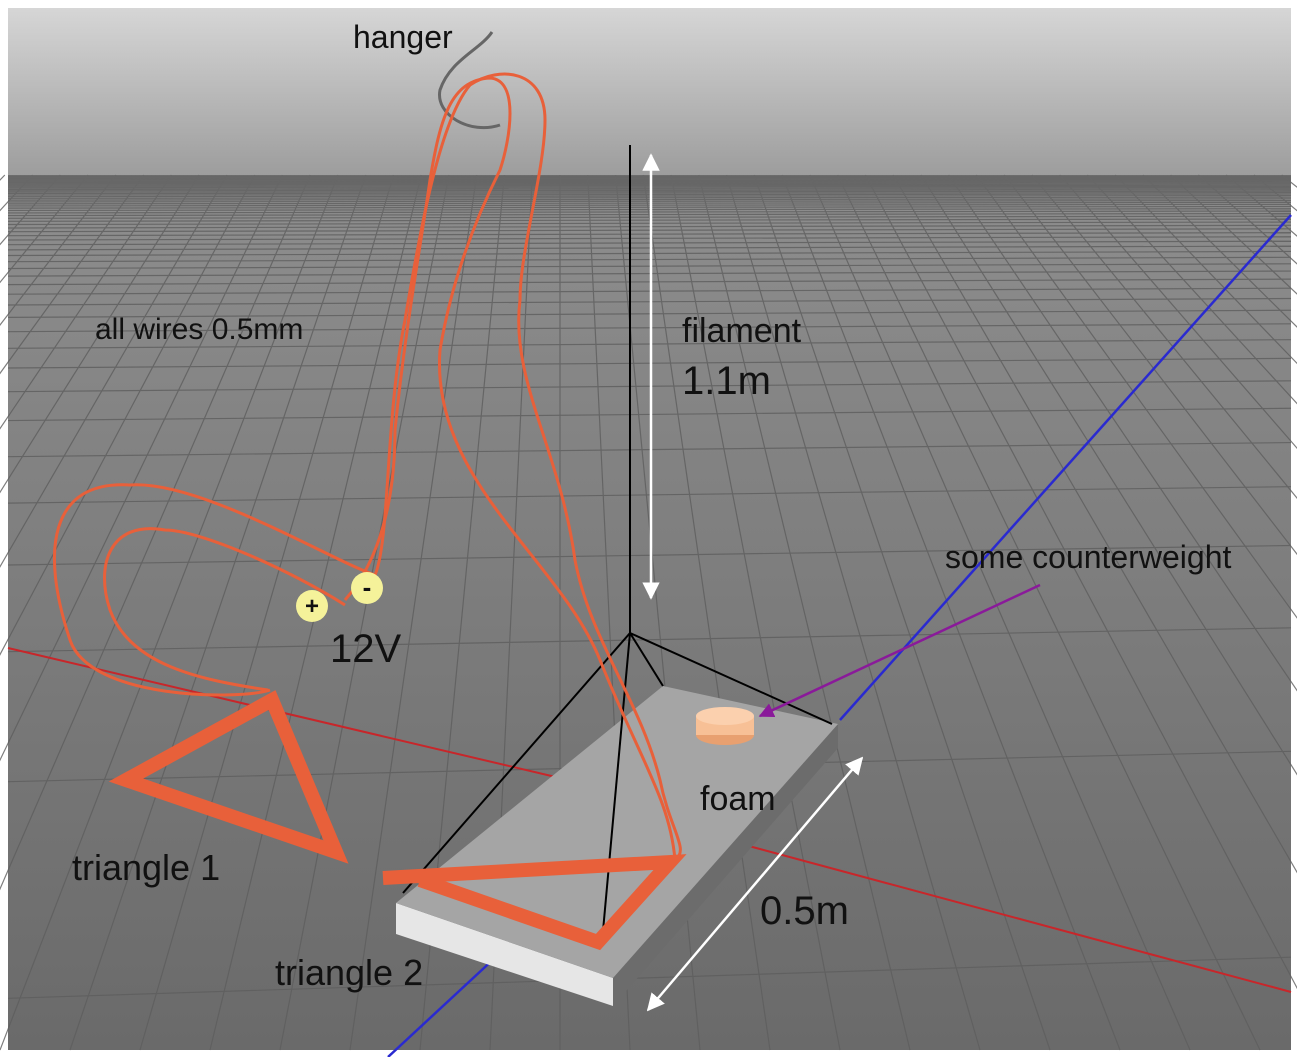 The height and width of the screenshot is (1057, 1297). I want to click on foam-label: foam, so click(738, 799).